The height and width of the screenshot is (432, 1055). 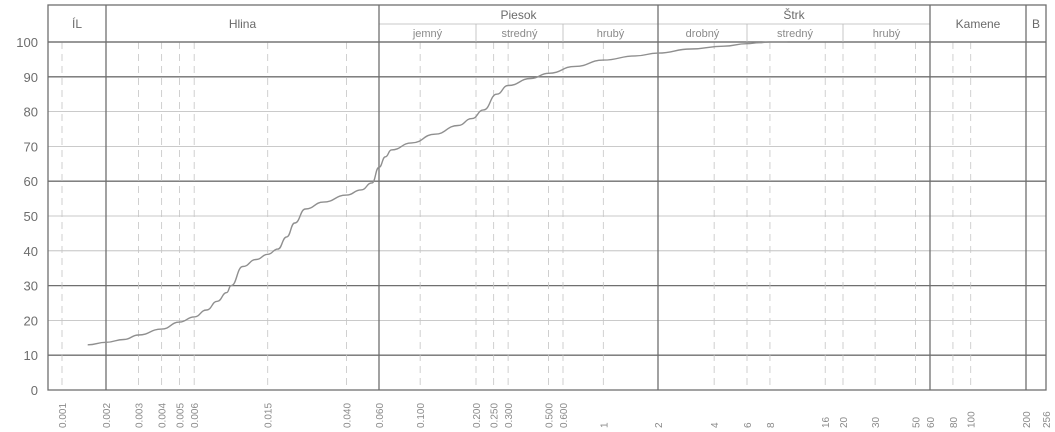 I want to click on y-tick-label: 30, so click(x=31, y=286).